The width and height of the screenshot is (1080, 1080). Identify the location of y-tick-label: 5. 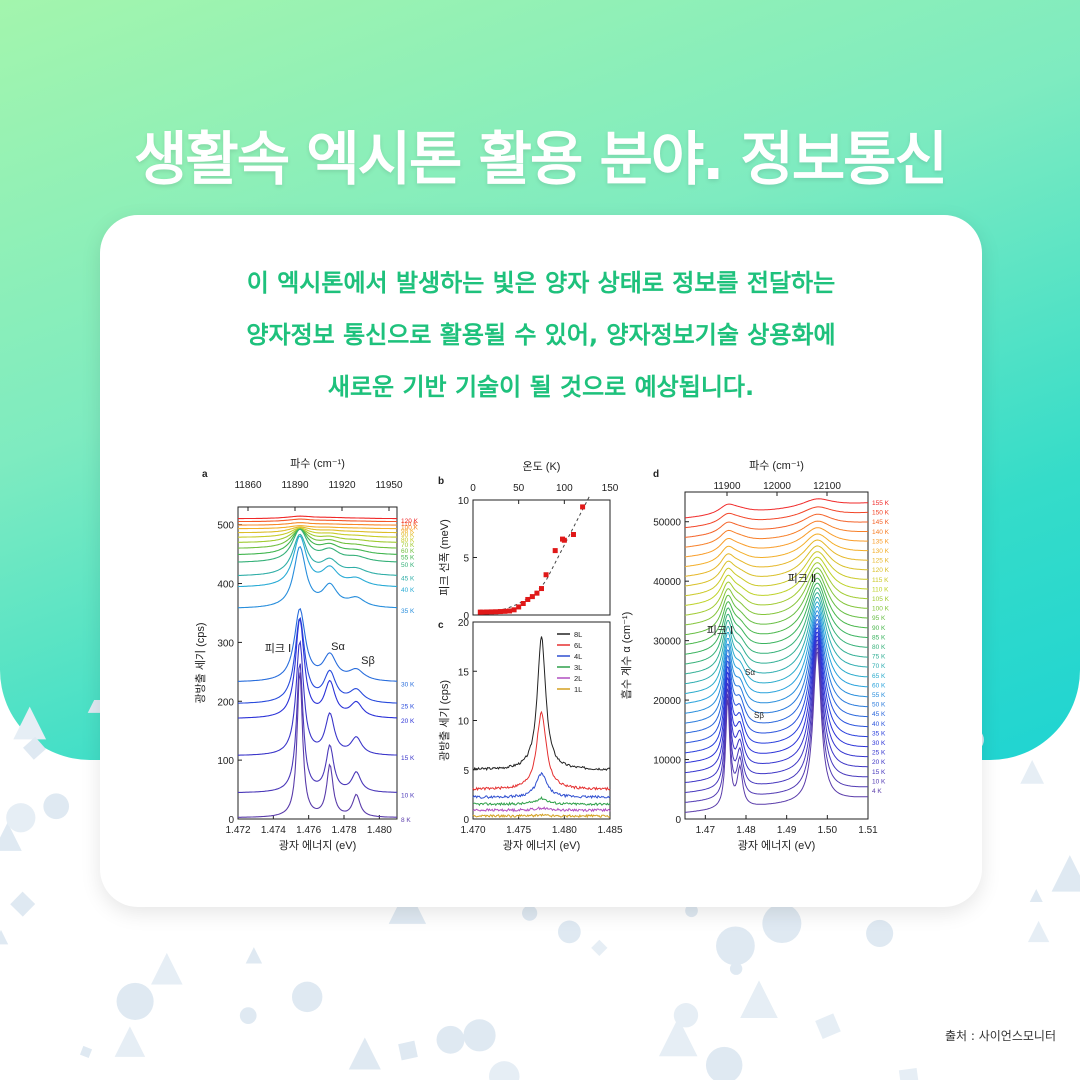
(466, 559).